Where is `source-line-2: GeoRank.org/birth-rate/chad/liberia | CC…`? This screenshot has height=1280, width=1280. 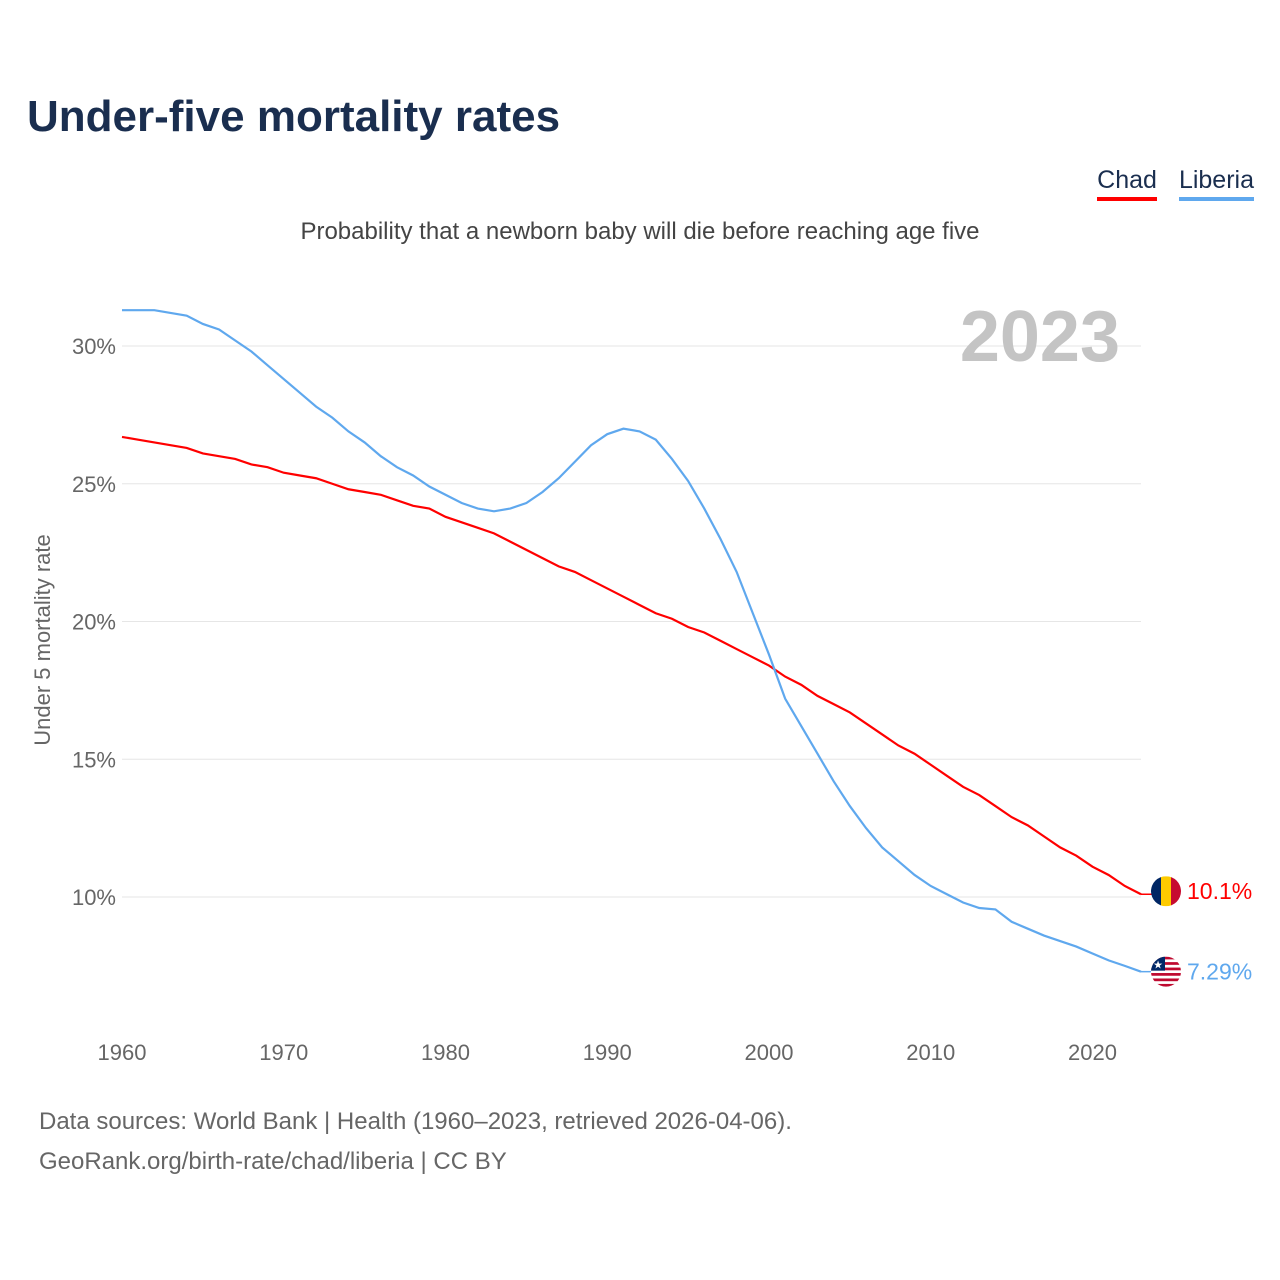
source-line-2: GeoRank.org/birth-rate/chad/liberia | CC… is located at coordinates (273, 1161).